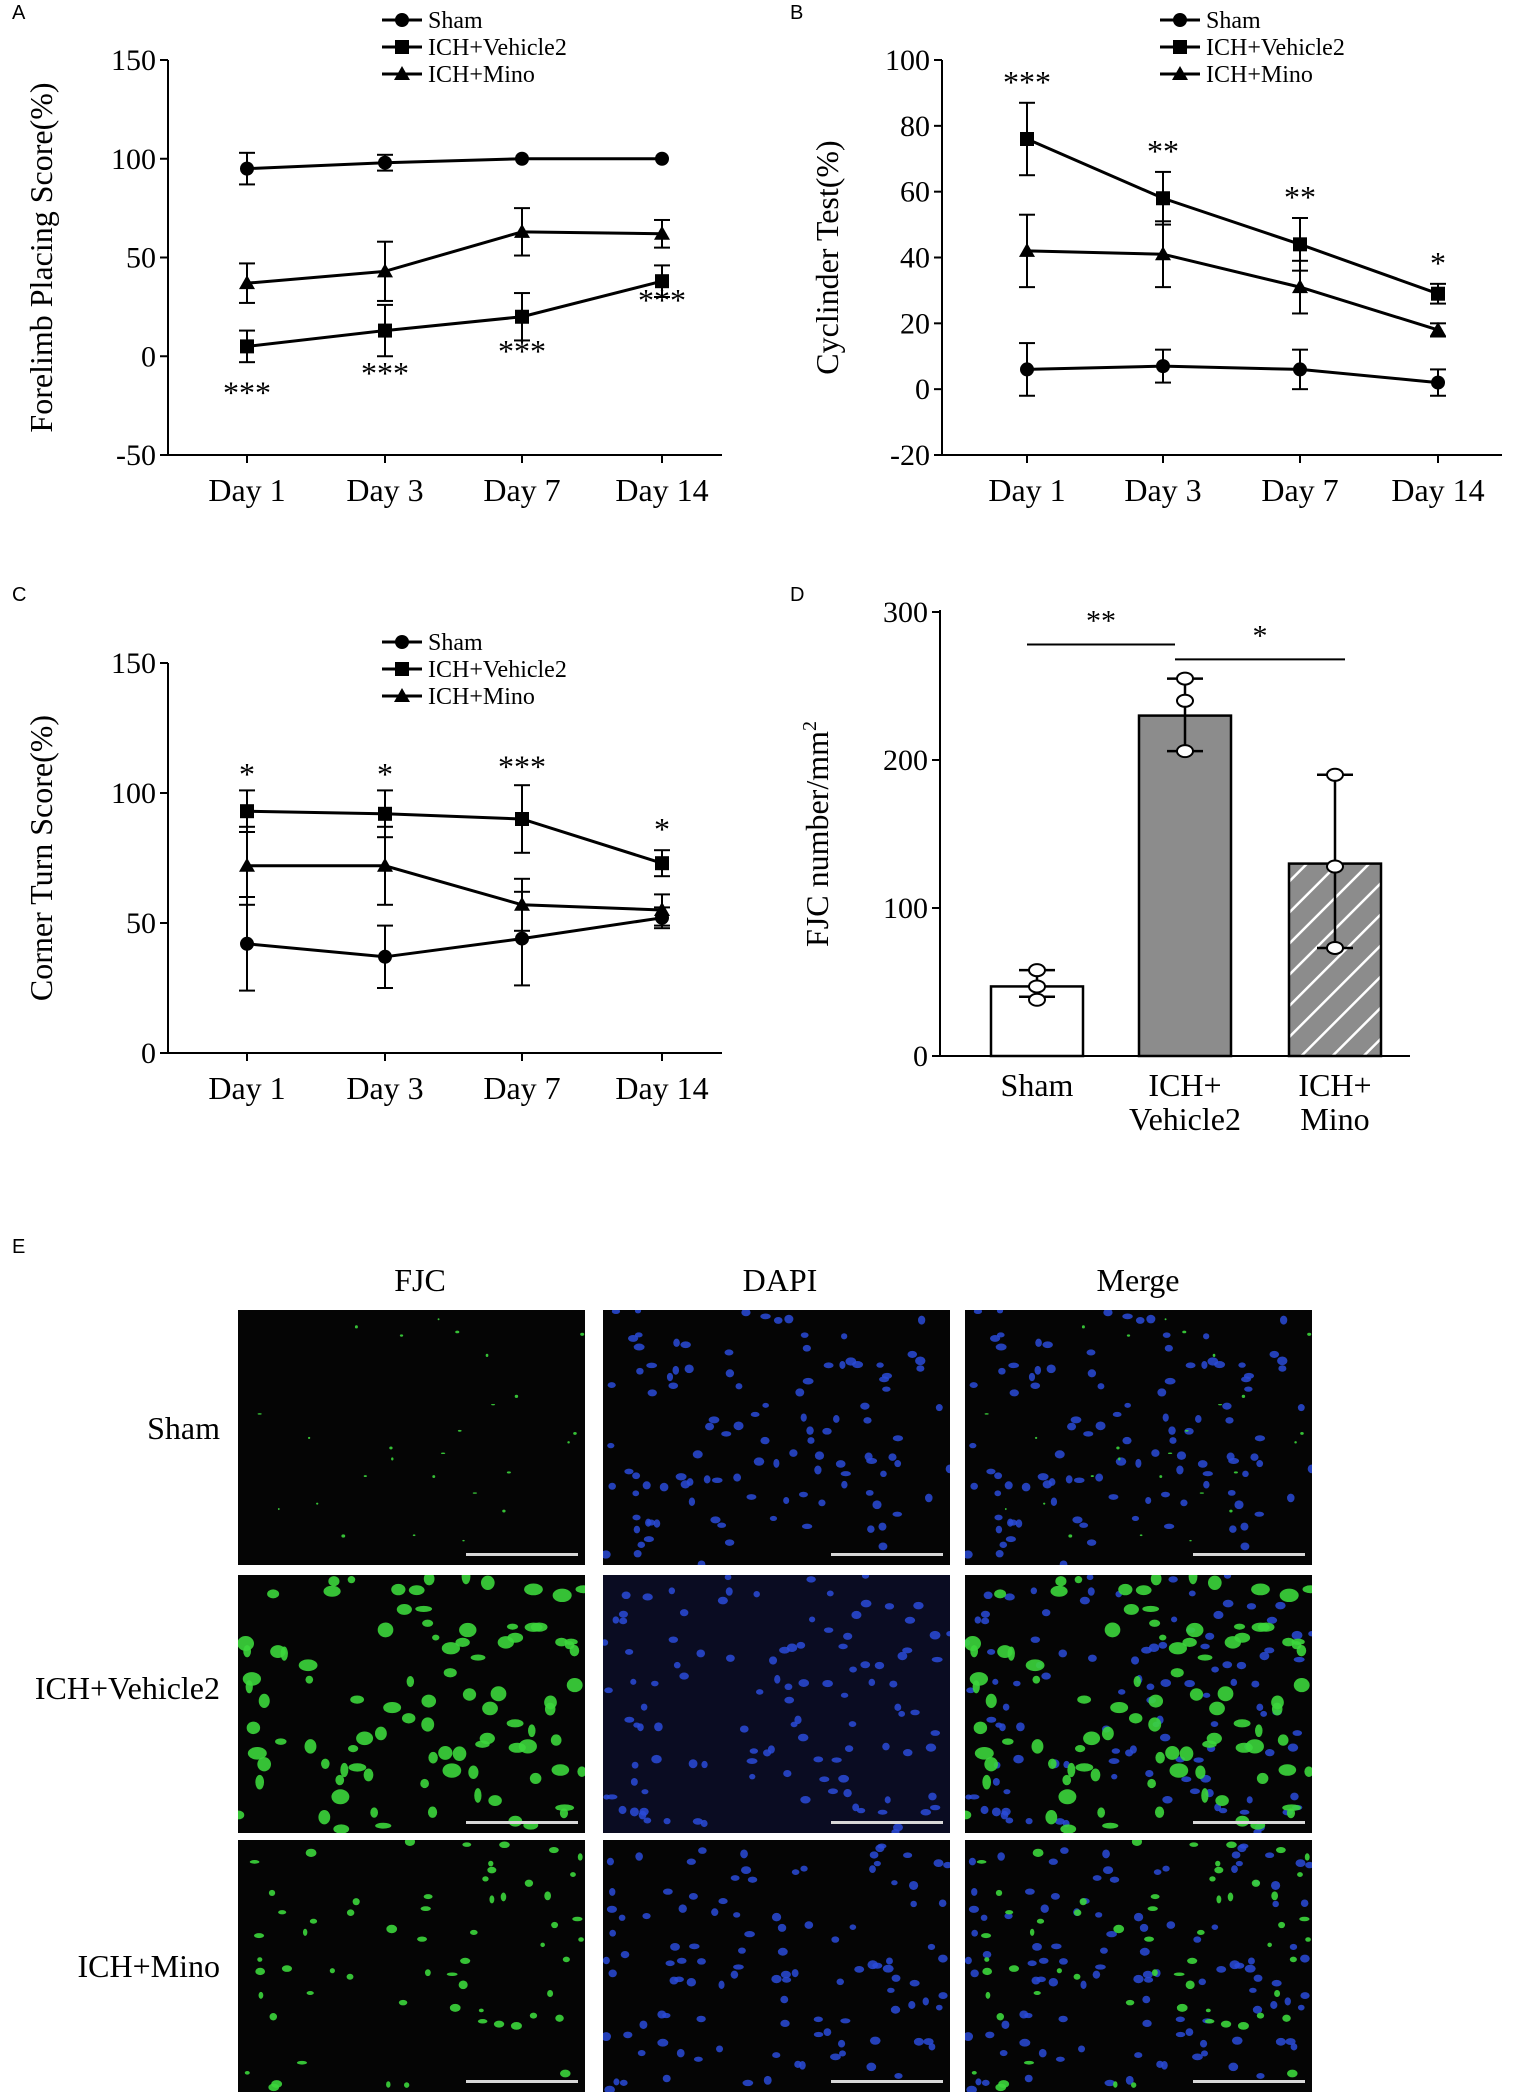 This screenshot has height=2094, width=1535. Describe the element at coordinates (522, 2081) in the screenshot. I see `scale-bar` at that location.